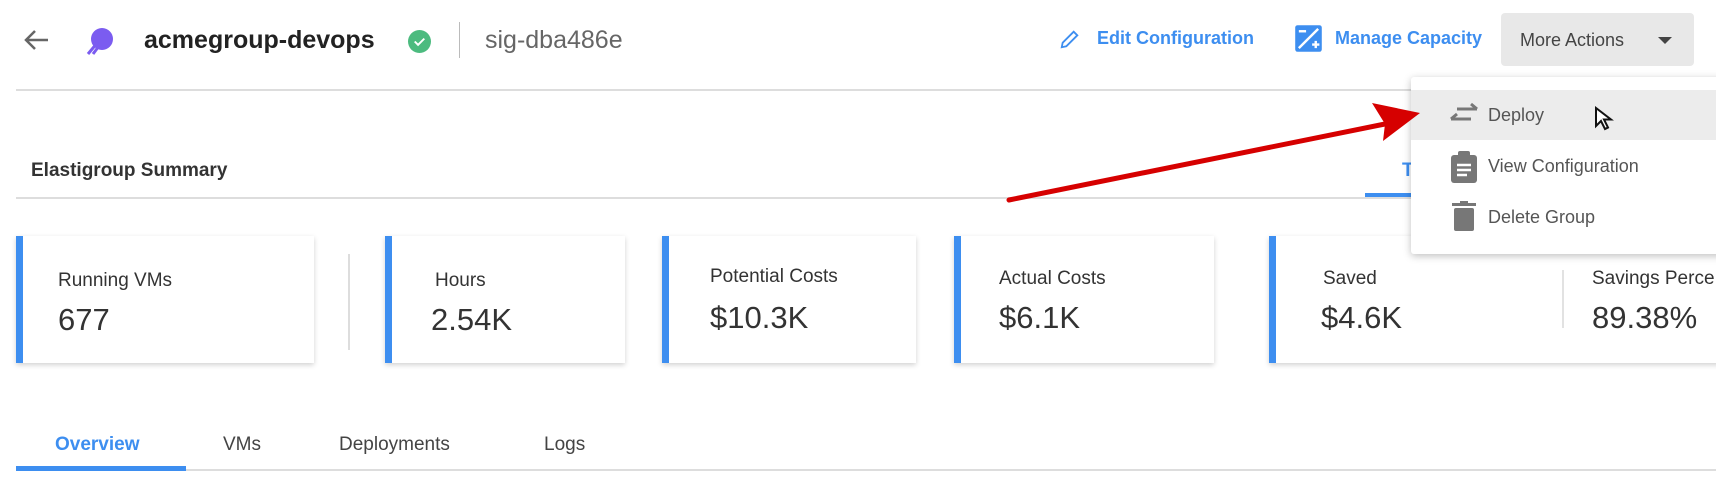 The height and width of the screenshot is (494, 1716). Describe the element at coordinates (1409, 38) in the screenshot. I see `manage-capacity-button: Manage Capacity` at that location.